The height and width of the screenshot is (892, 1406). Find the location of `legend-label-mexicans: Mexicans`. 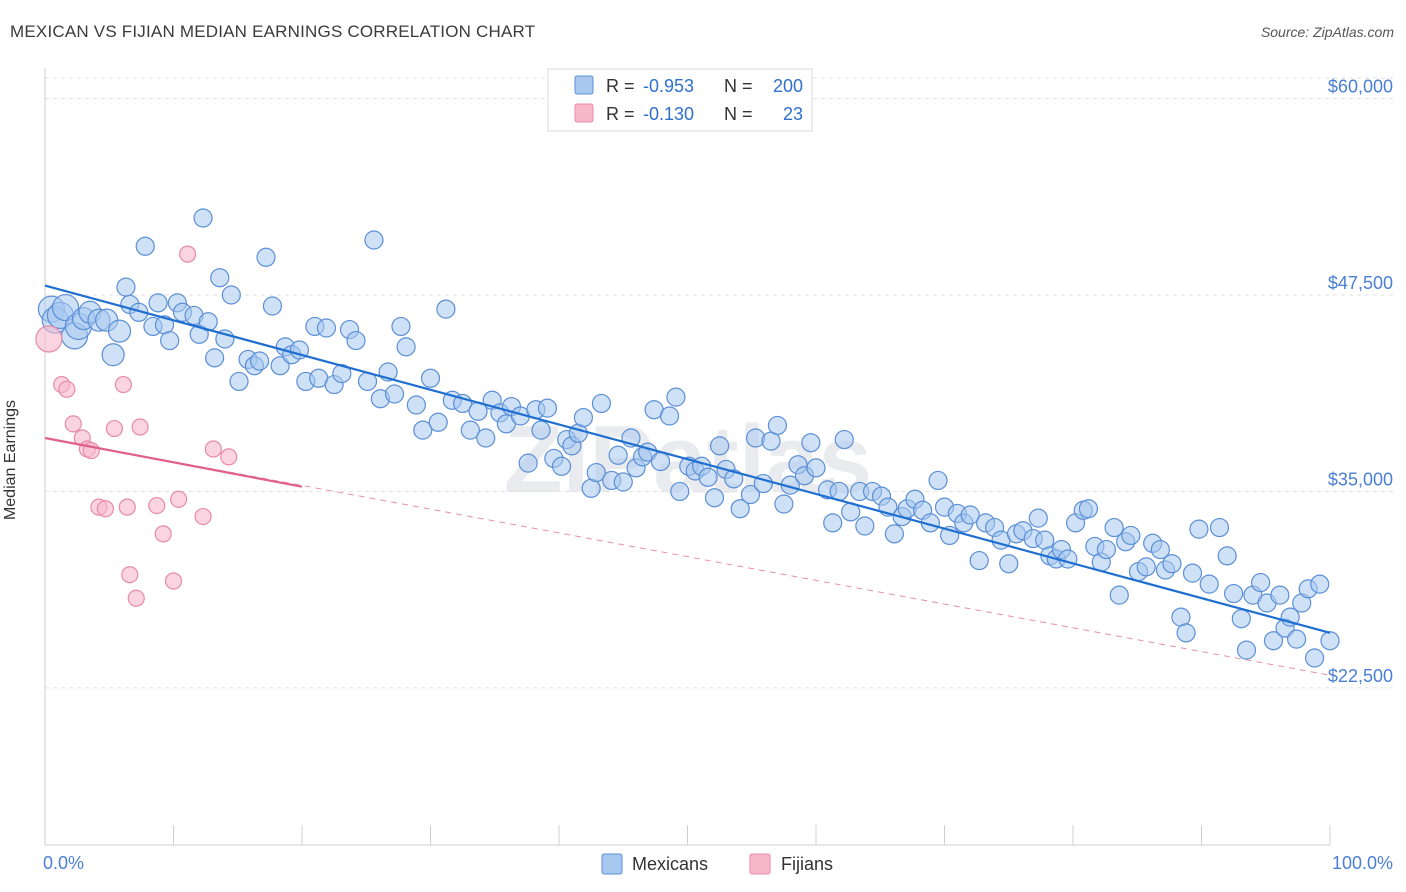

legend-label-mexicans: Mexicans is located at coordinates (670, 864).